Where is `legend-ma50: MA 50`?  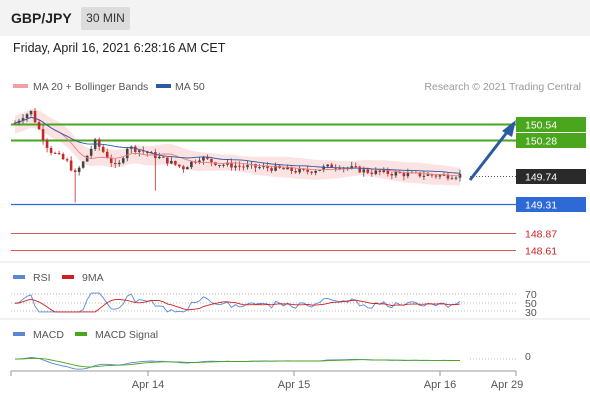
legend-ma50: MA 50 is located at coordinates (190, 87).